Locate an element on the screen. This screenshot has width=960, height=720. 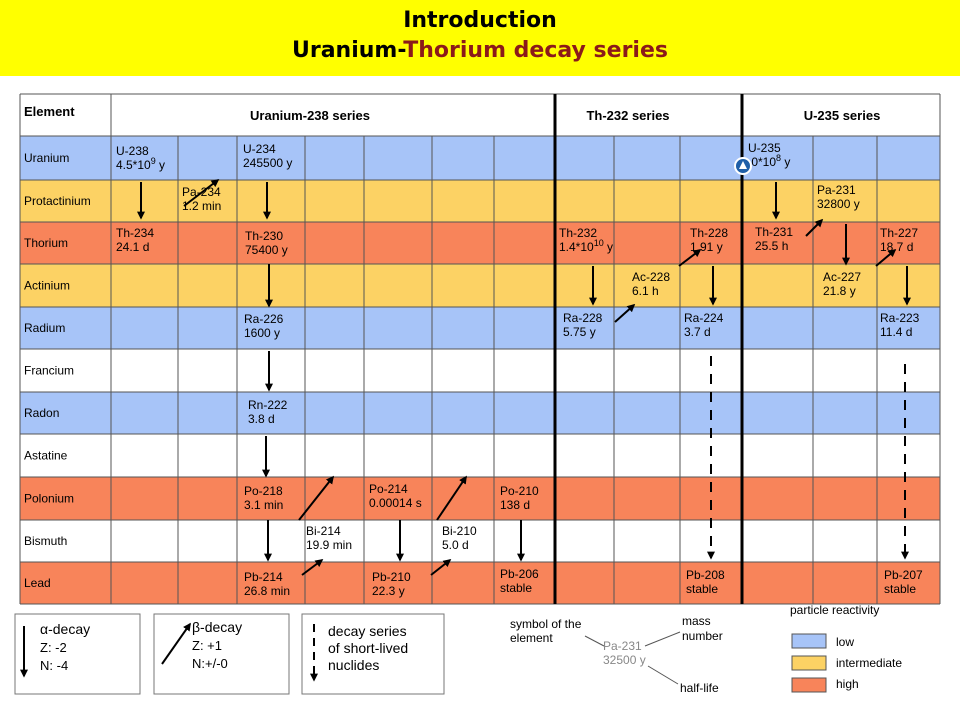
beta-legend-n: N:+/-0 is located at coordinates (210, 663).